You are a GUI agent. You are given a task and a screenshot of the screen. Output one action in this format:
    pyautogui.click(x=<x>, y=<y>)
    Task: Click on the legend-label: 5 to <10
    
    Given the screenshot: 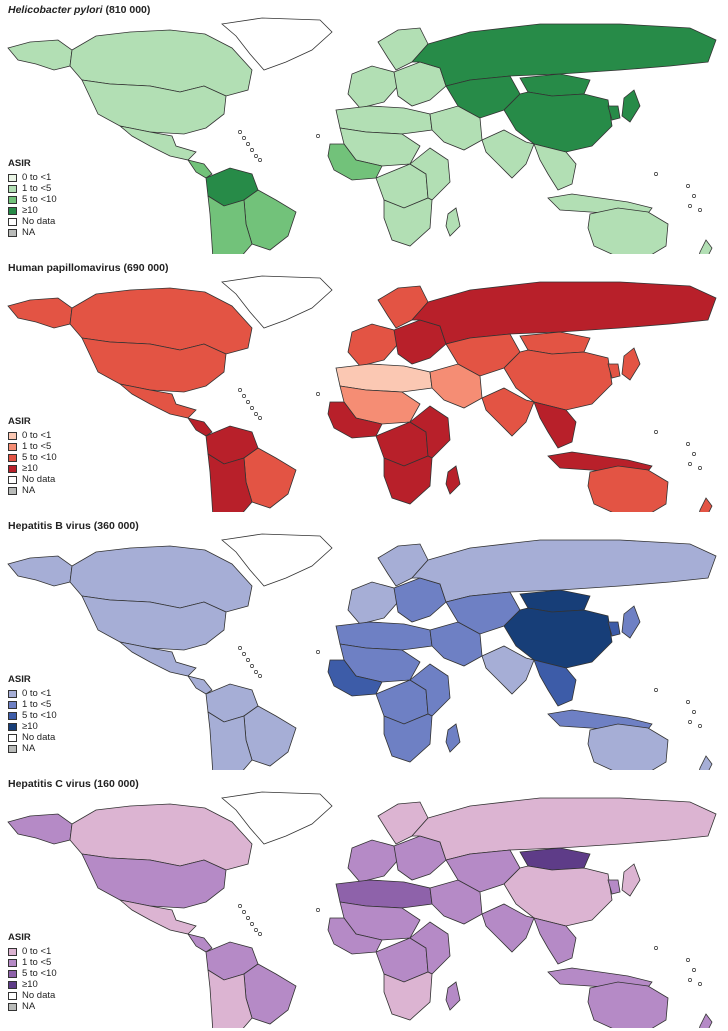 What is the action you would take?
    pyautogui.click(x=39, y=199)
    